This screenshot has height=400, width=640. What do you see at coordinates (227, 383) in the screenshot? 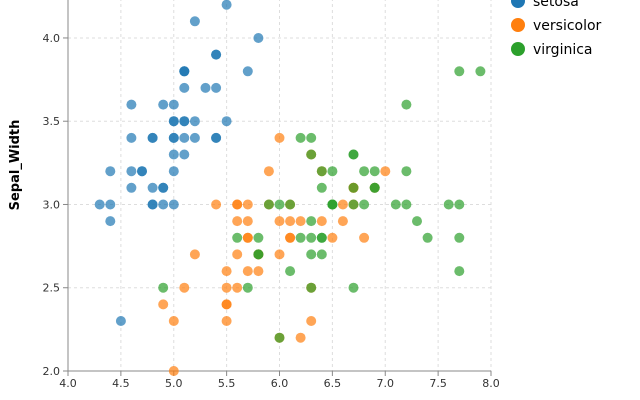
I see `x-tick-label: 5.5` at bounding box center [227, 383].